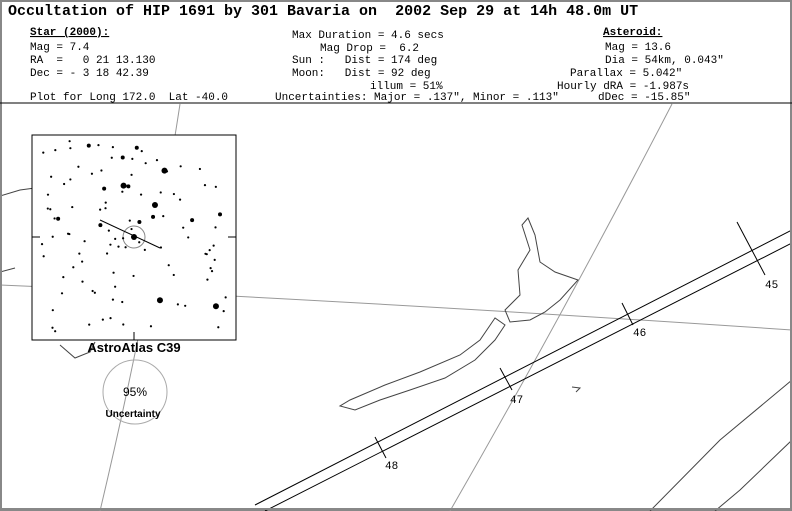  I want to click on time-mark: 46, so click(639, 334).